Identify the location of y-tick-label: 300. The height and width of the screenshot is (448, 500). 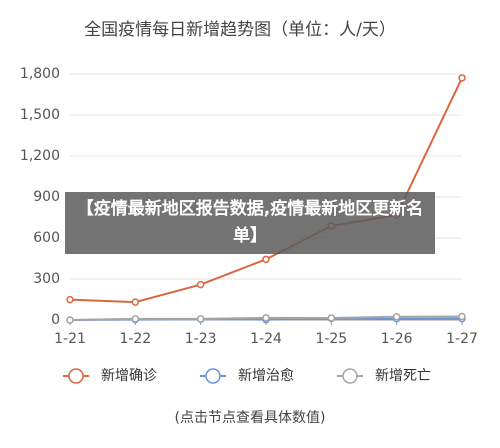
(46, 279).